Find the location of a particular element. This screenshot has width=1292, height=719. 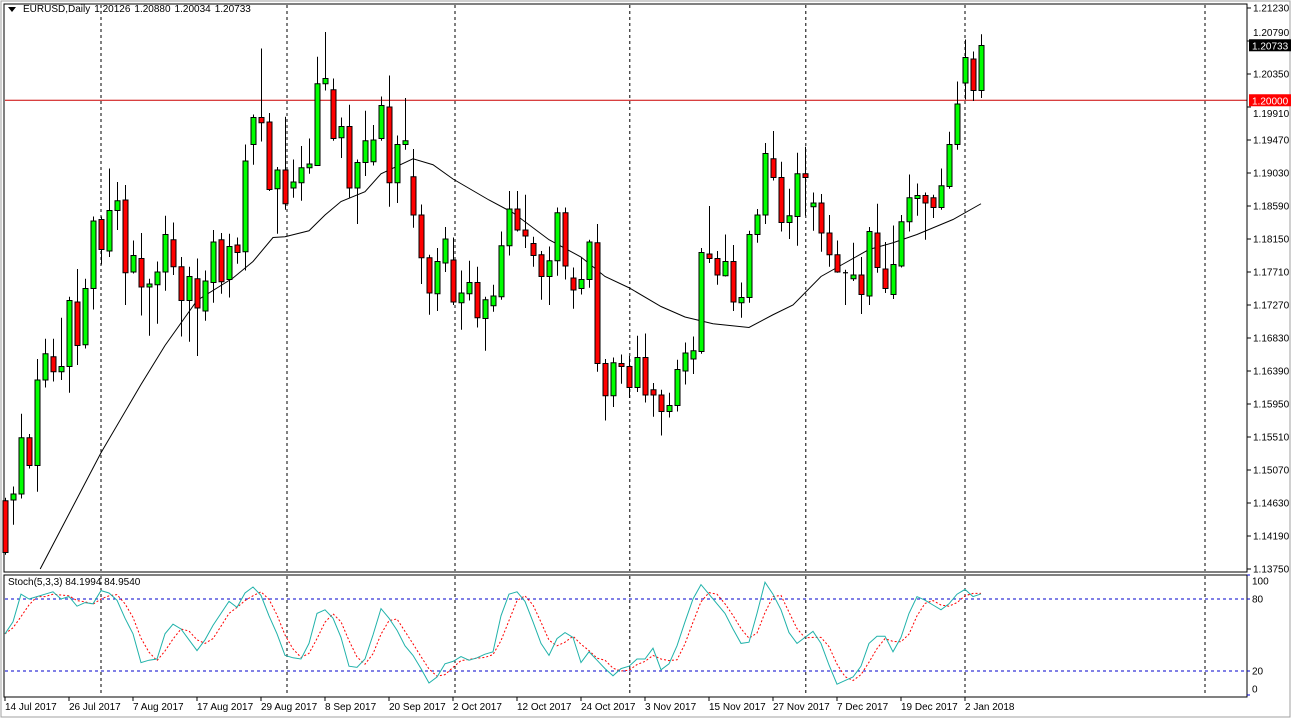

date-label: 14 Jul 2017 is located at coordinates (31, 707).